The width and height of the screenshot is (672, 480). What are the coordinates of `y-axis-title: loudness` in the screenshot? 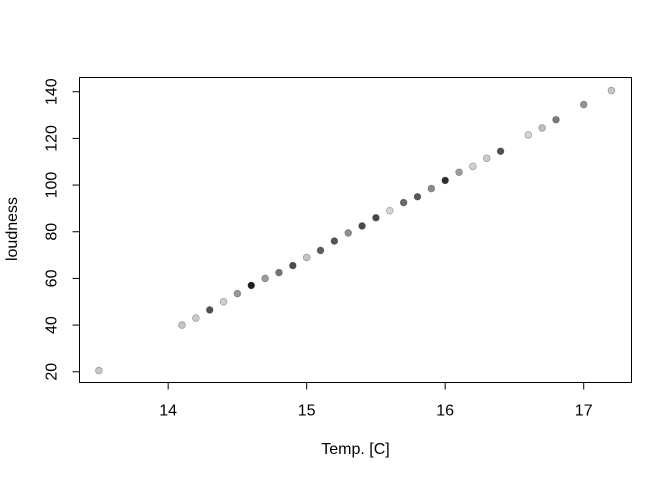 It's located at (12, 229).